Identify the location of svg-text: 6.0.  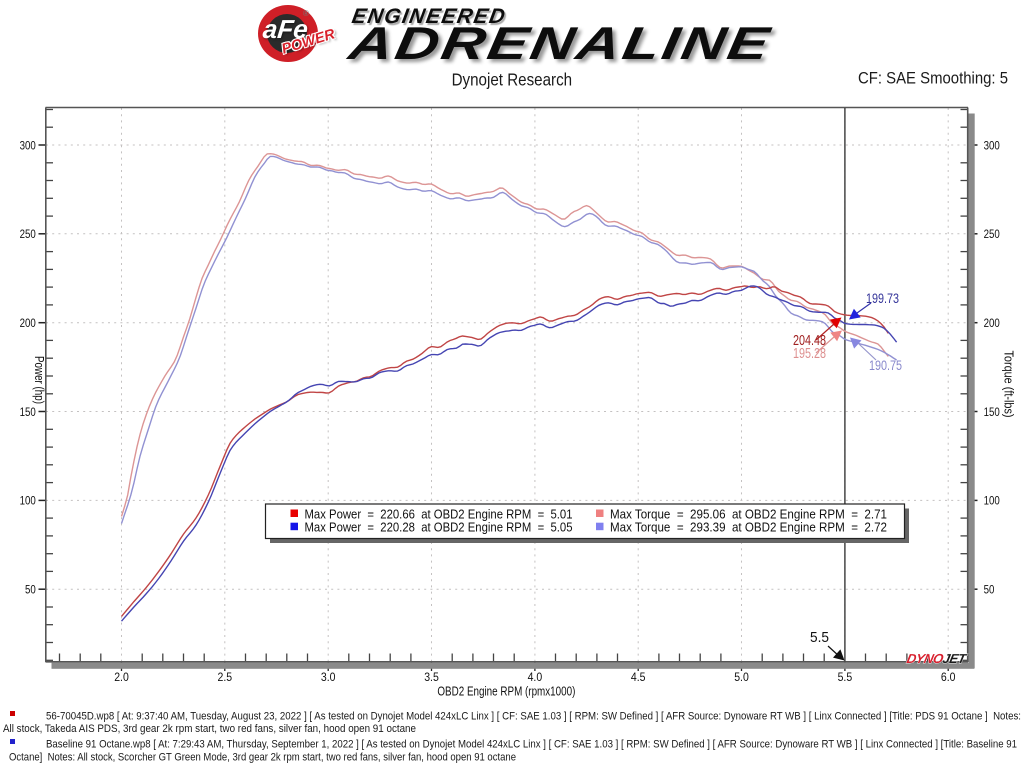
(948, 677).